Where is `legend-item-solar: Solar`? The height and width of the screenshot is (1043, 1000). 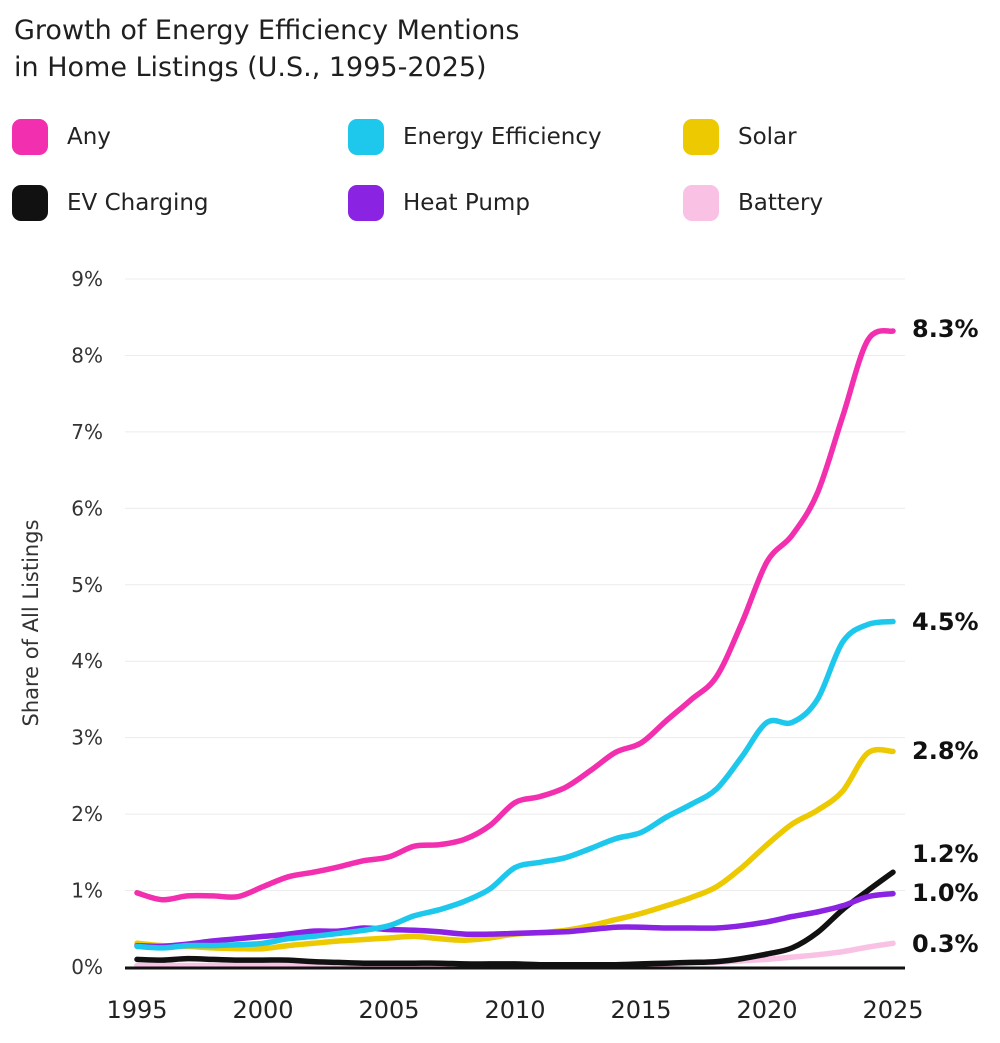
legend-item-solar: Solar is located at coordinates (740, 137).